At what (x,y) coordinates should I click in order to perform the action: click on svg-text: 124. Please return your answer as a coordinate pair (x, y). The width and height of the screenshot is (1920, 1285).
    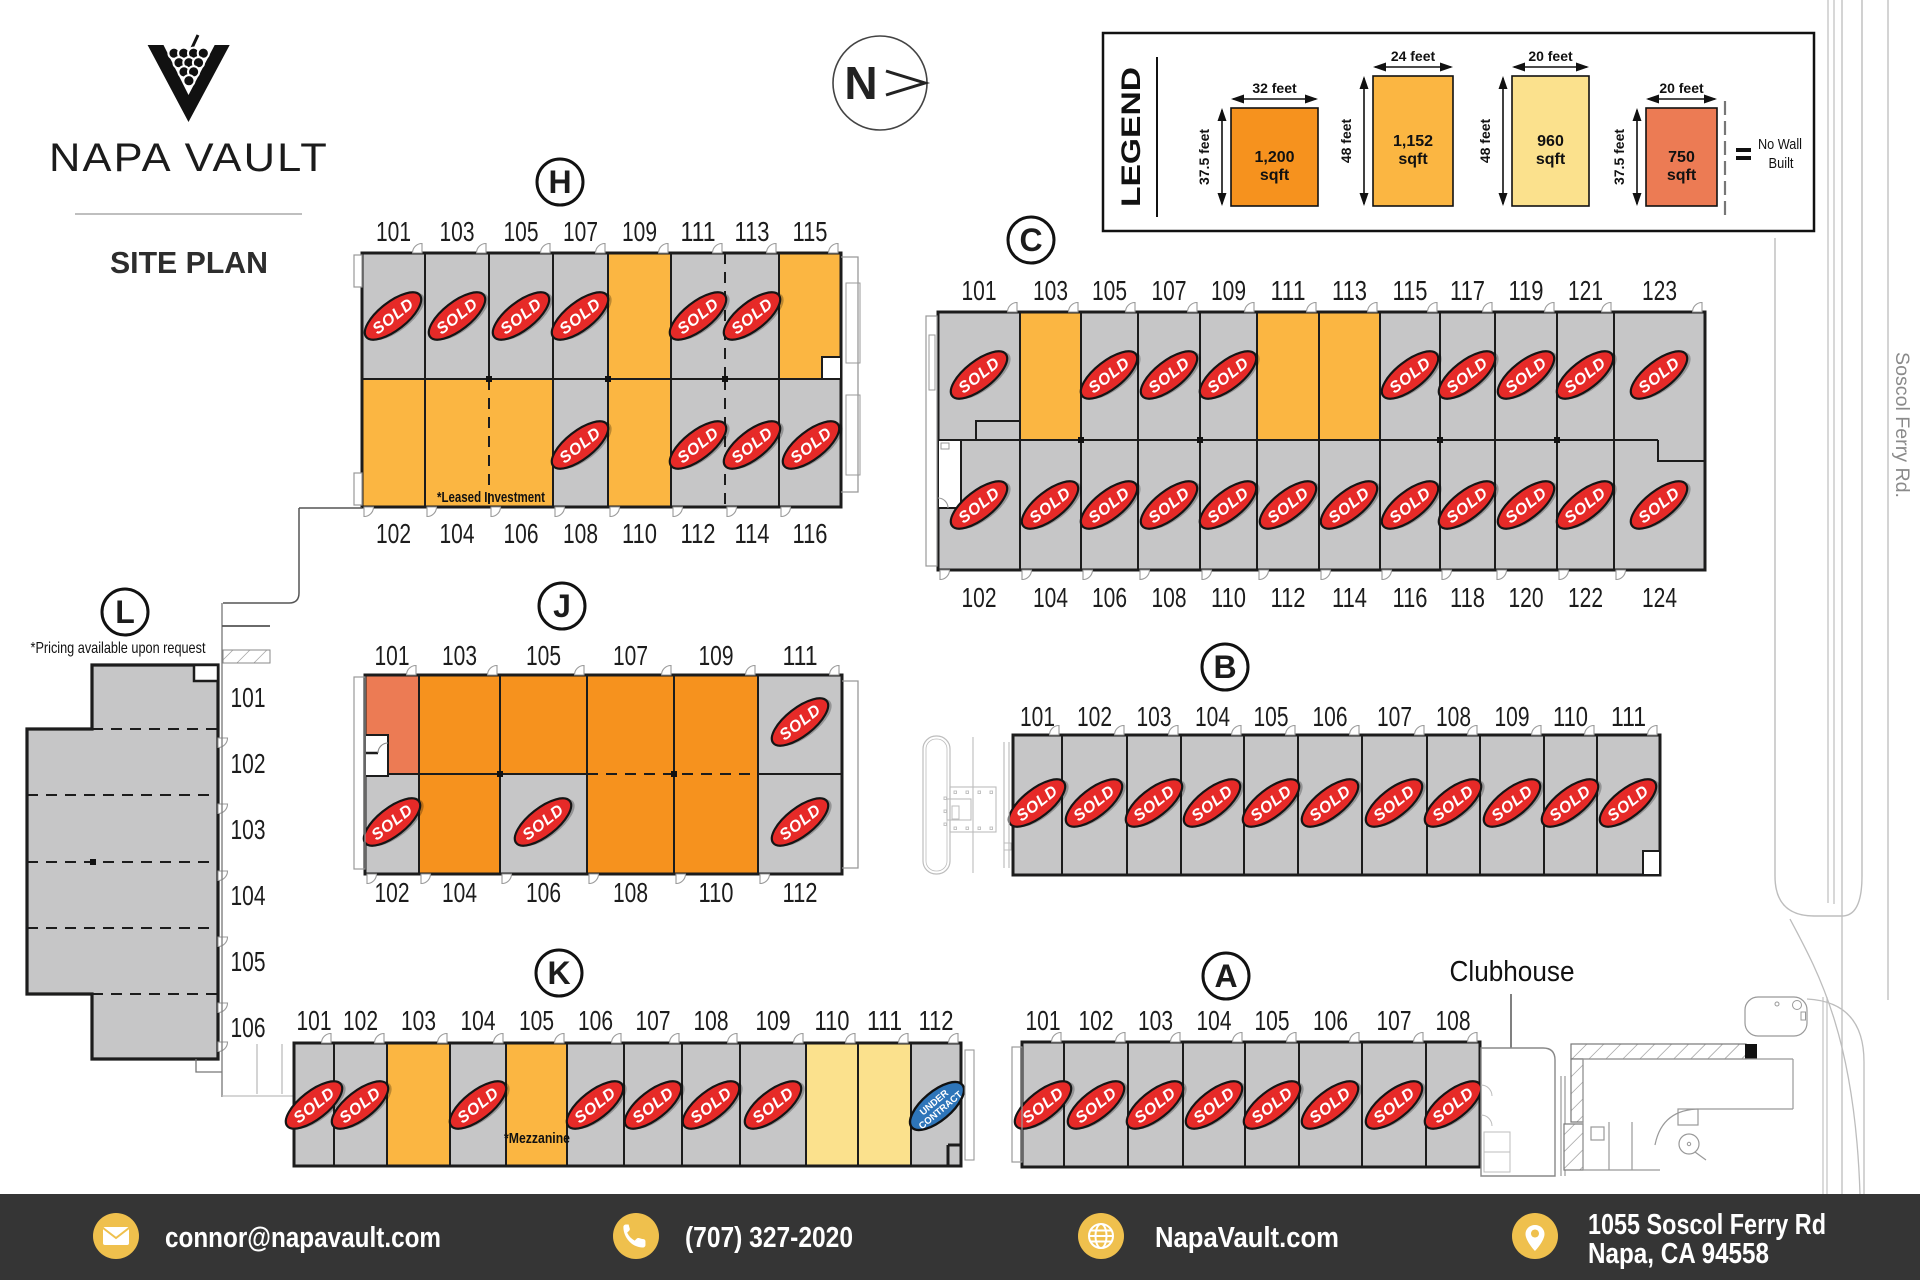
    Looking at the image, I should click on (1659, 597).